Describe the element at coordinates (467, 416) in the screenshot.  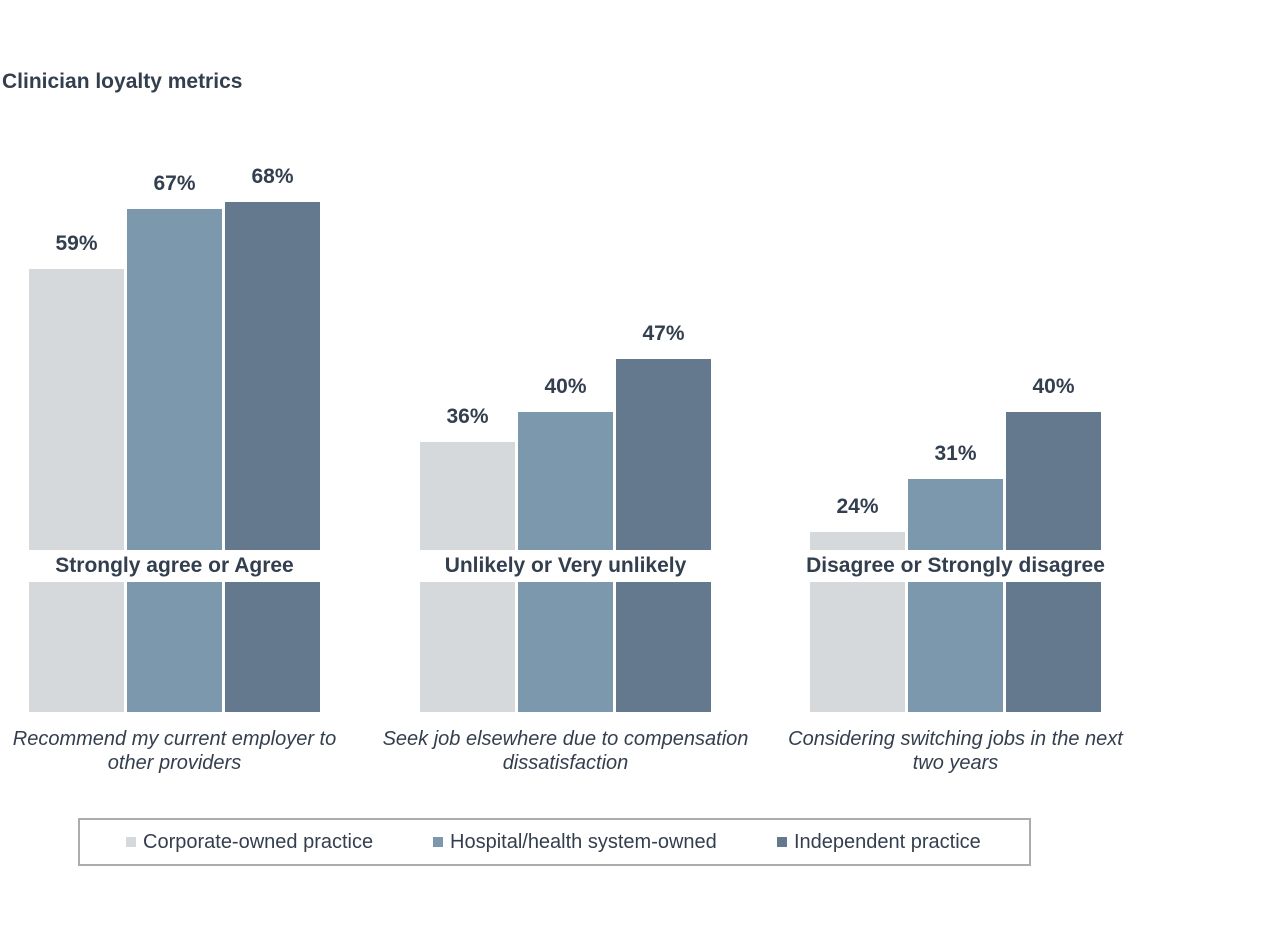
I see `value-label: 36%` at that location.